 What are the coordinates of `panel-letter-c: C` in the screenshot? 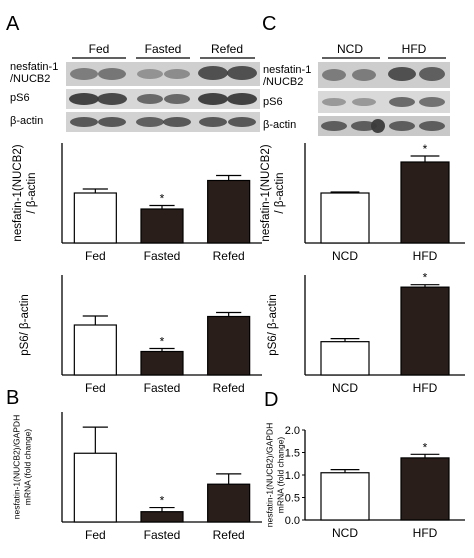 It's located at (269, 24).